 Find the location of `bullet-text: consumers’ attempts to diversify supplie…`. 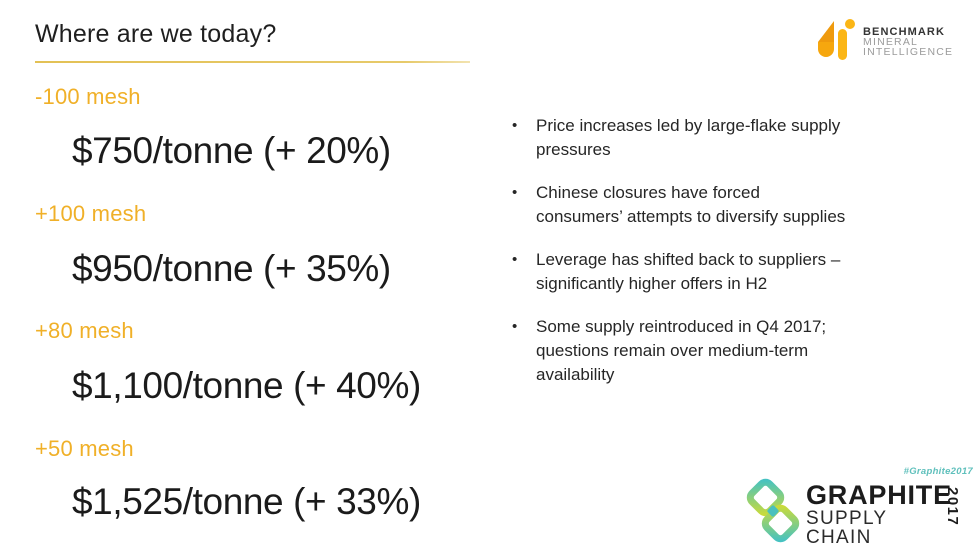

bullet-text: consumers’ attempts to diversify supplie… is located at coordinates (691, 216).